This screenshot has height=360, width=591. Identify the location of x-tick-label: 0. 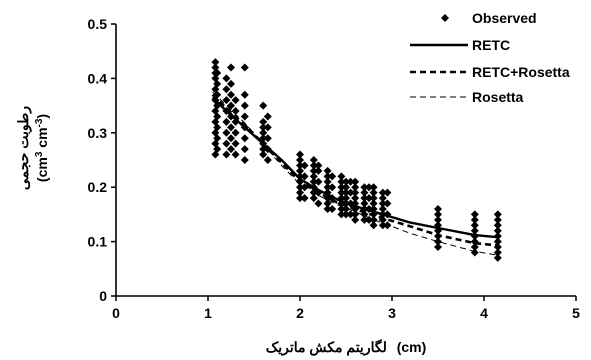
(116, 313).